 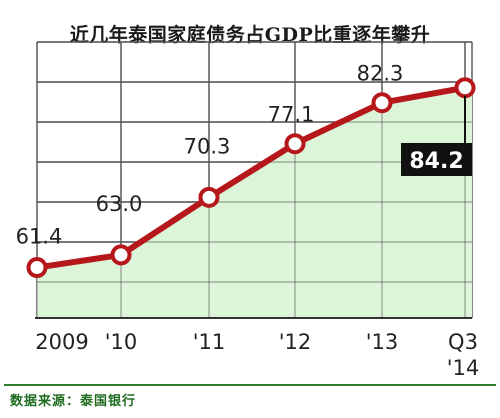 I want to click on data-label: 70.3, so click(x=207, y=146).